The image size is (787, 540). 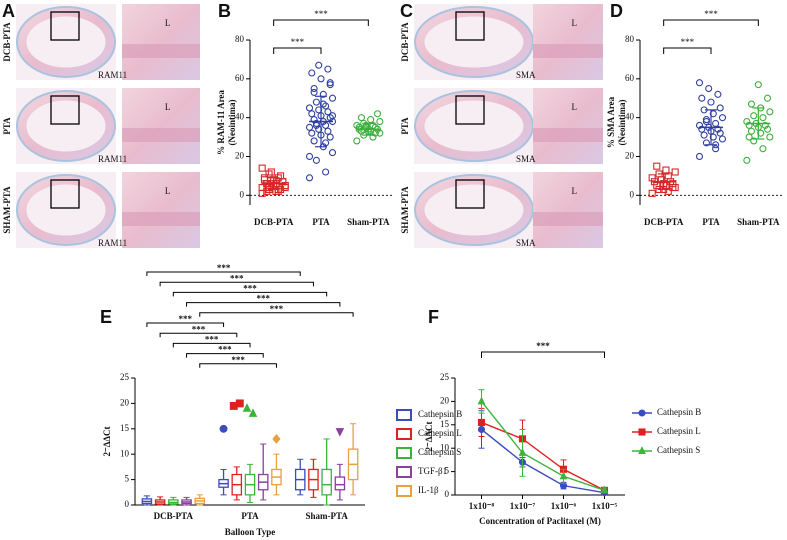 I want to click on x-tick-label: 1x10⁻⁵, so click(x=605, y=506).